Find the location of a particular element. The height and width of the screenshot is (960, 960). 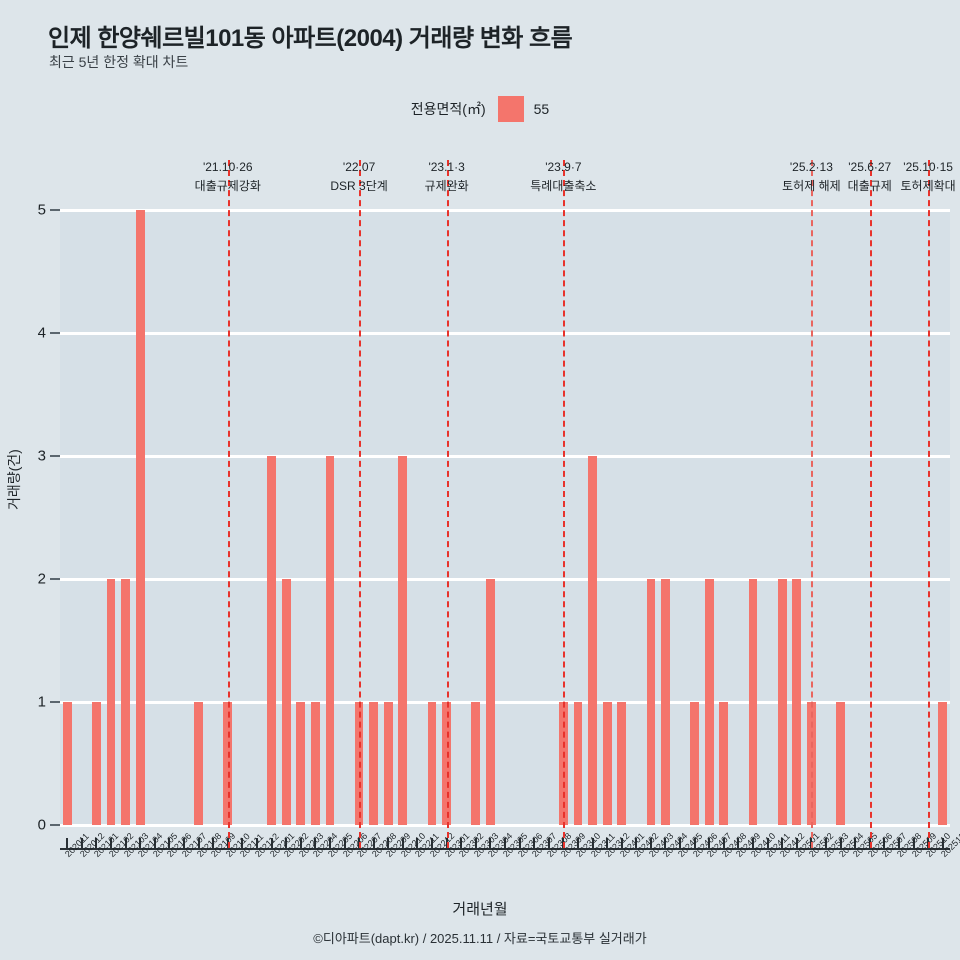

y-axis-title: 거래량(건) is located at coordinates (14, 479).